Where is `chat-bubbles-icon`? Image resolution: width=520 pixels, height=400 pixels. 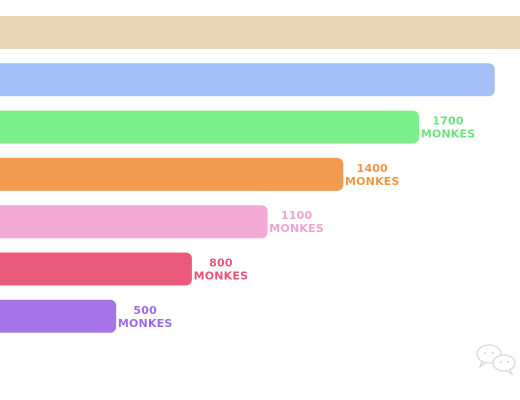 chat-bubbles-icon is located at coordinates (496, 360).